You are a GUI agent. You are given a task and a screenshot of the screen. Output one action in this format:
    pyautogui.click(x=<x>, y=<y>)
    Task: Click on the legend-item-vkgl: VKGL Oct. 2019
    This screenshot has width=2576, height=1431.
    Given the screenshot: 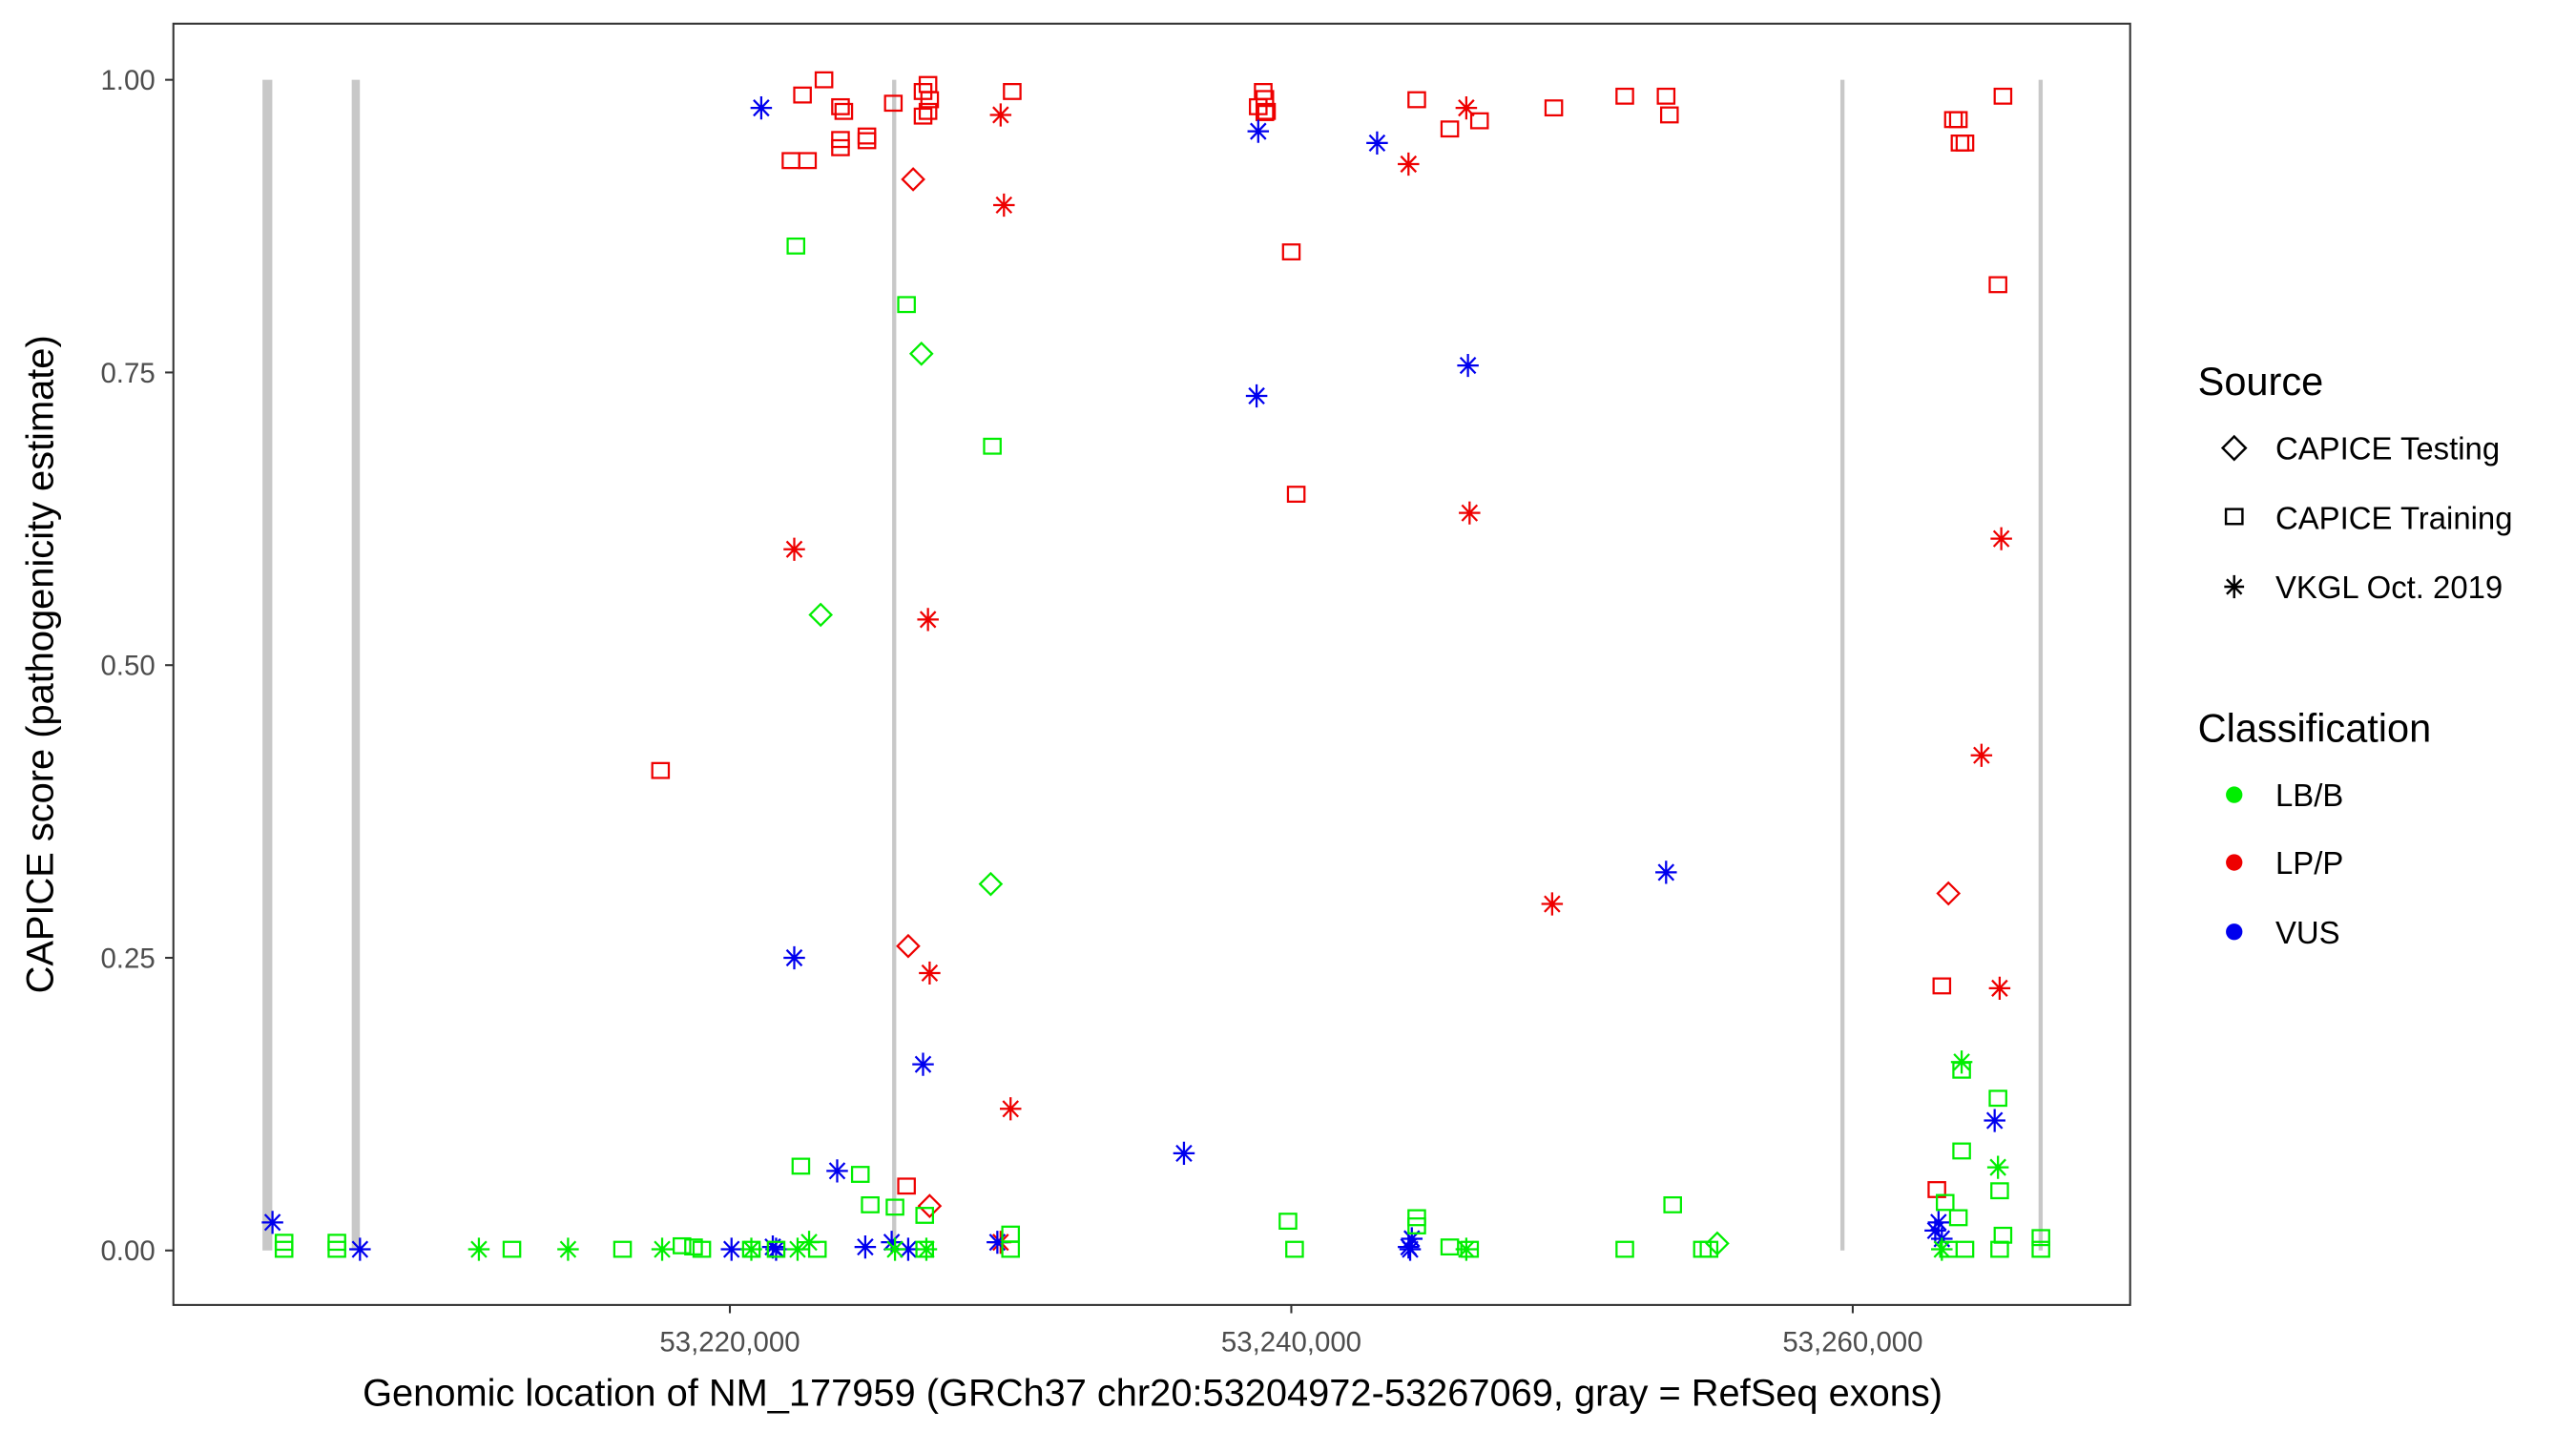 What is the action you would take?
    pyautogui.click(x=2389, y=587)
    